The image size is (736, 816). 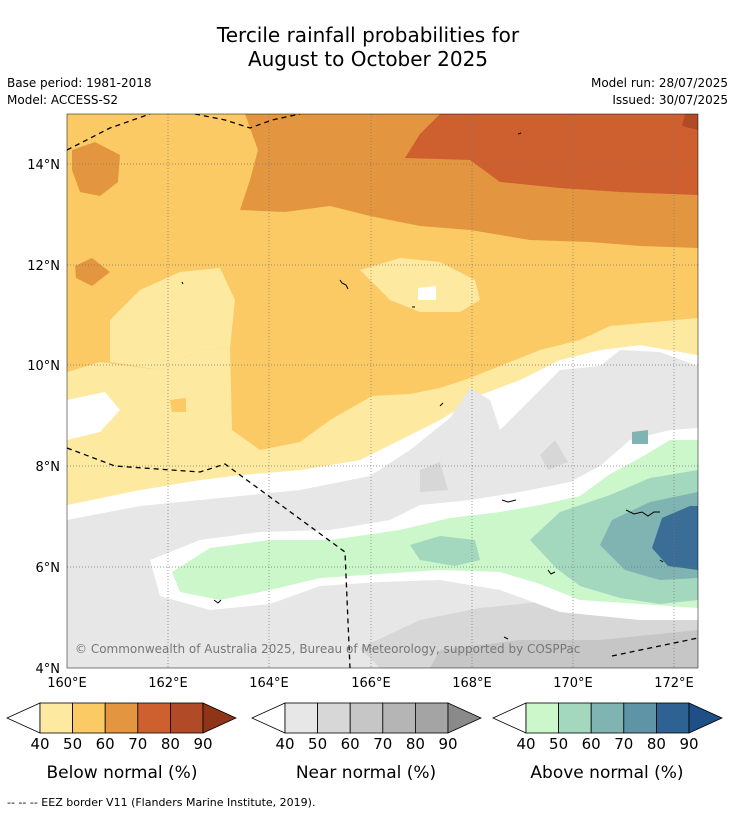 What do you see at coordinates (43, 366) in the screenshot?
I see `lat-label-10: 10°N` at bounding box center [43, 366].